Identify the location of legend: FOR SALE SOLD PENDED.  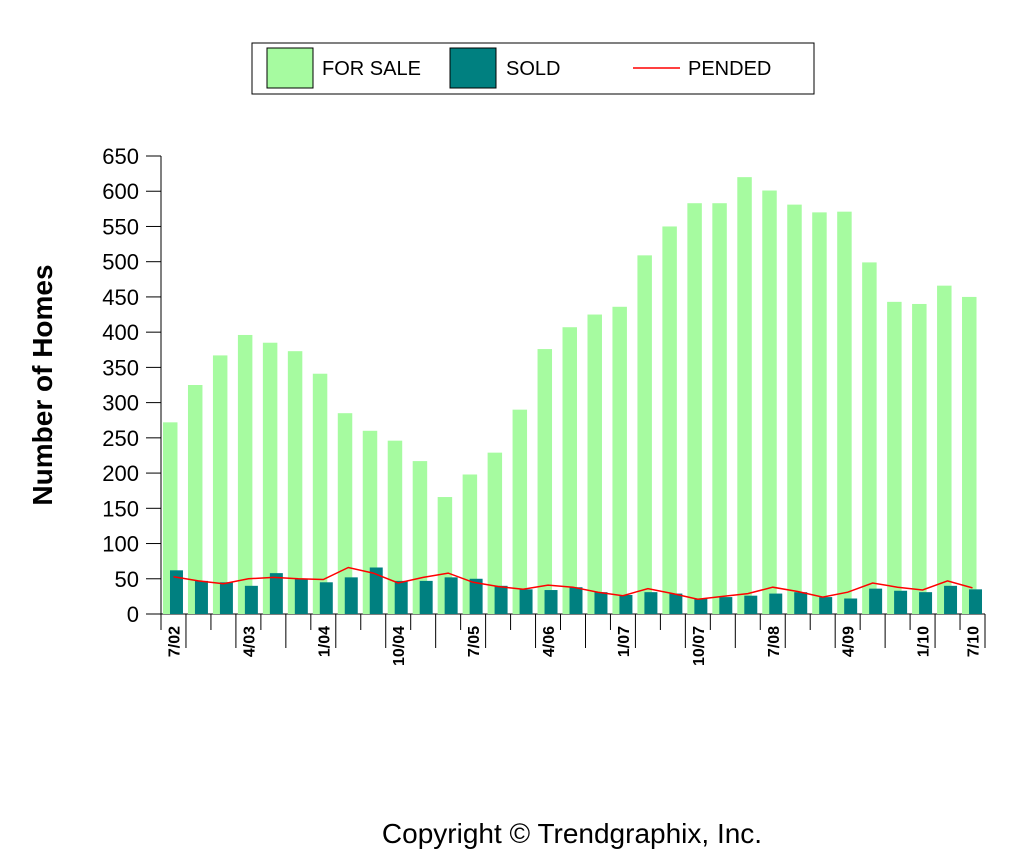
(533, 68).